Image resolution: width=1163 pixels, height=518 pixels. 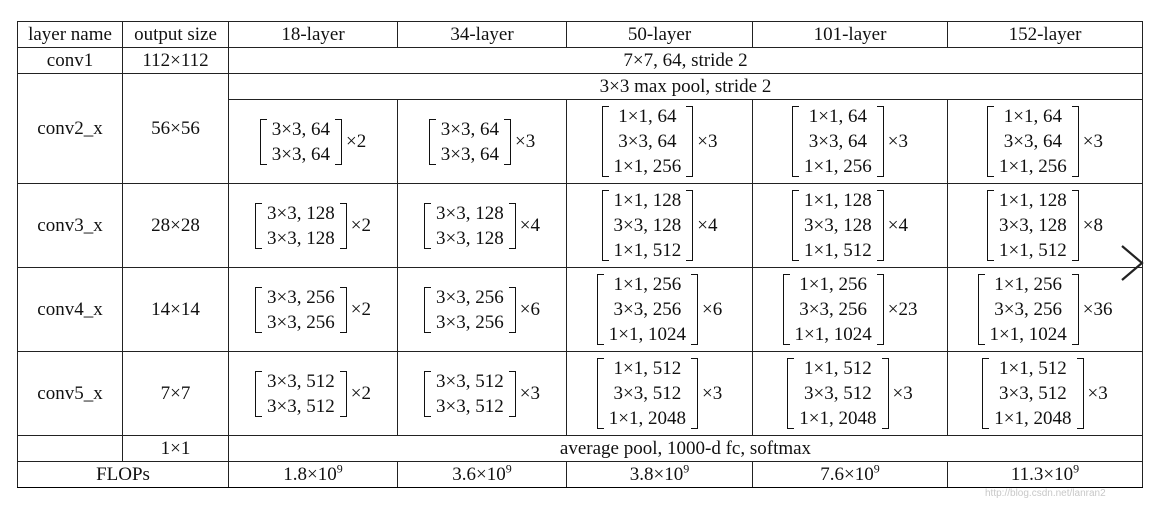 What do you see at coordinates (360, 309) in the screenshot?
I see `block-multiplier: ×2` at bounding box center [360, 309].